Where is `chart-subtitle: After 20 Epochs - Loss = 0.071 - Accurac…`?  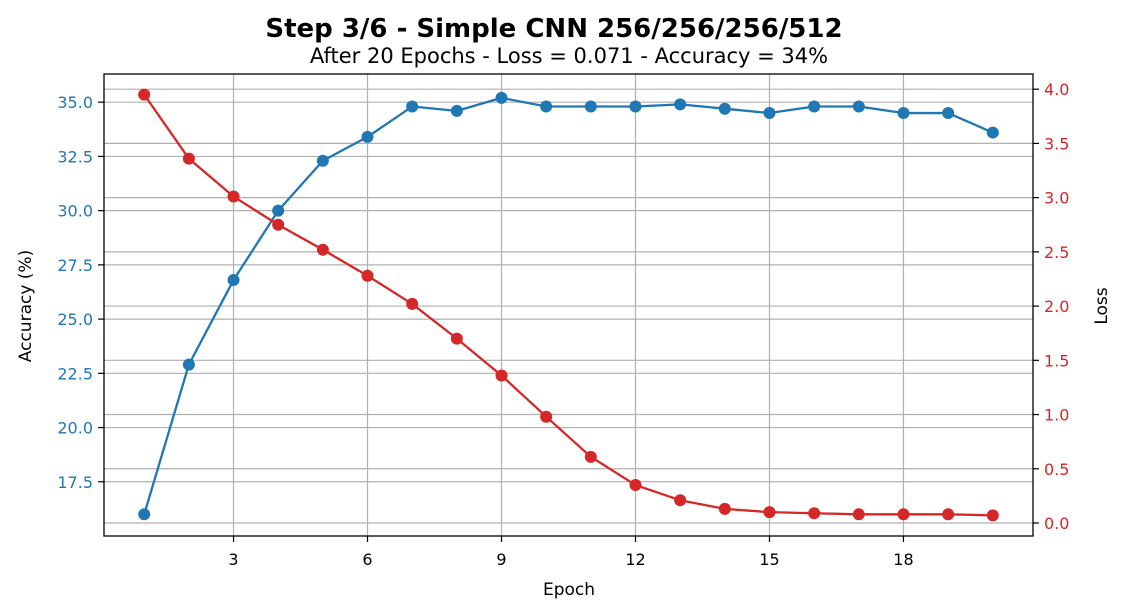 chart-subtitle: After 20 Epochs - Loss = 0.071 - Accurac… is located at coordinates (569, 56).